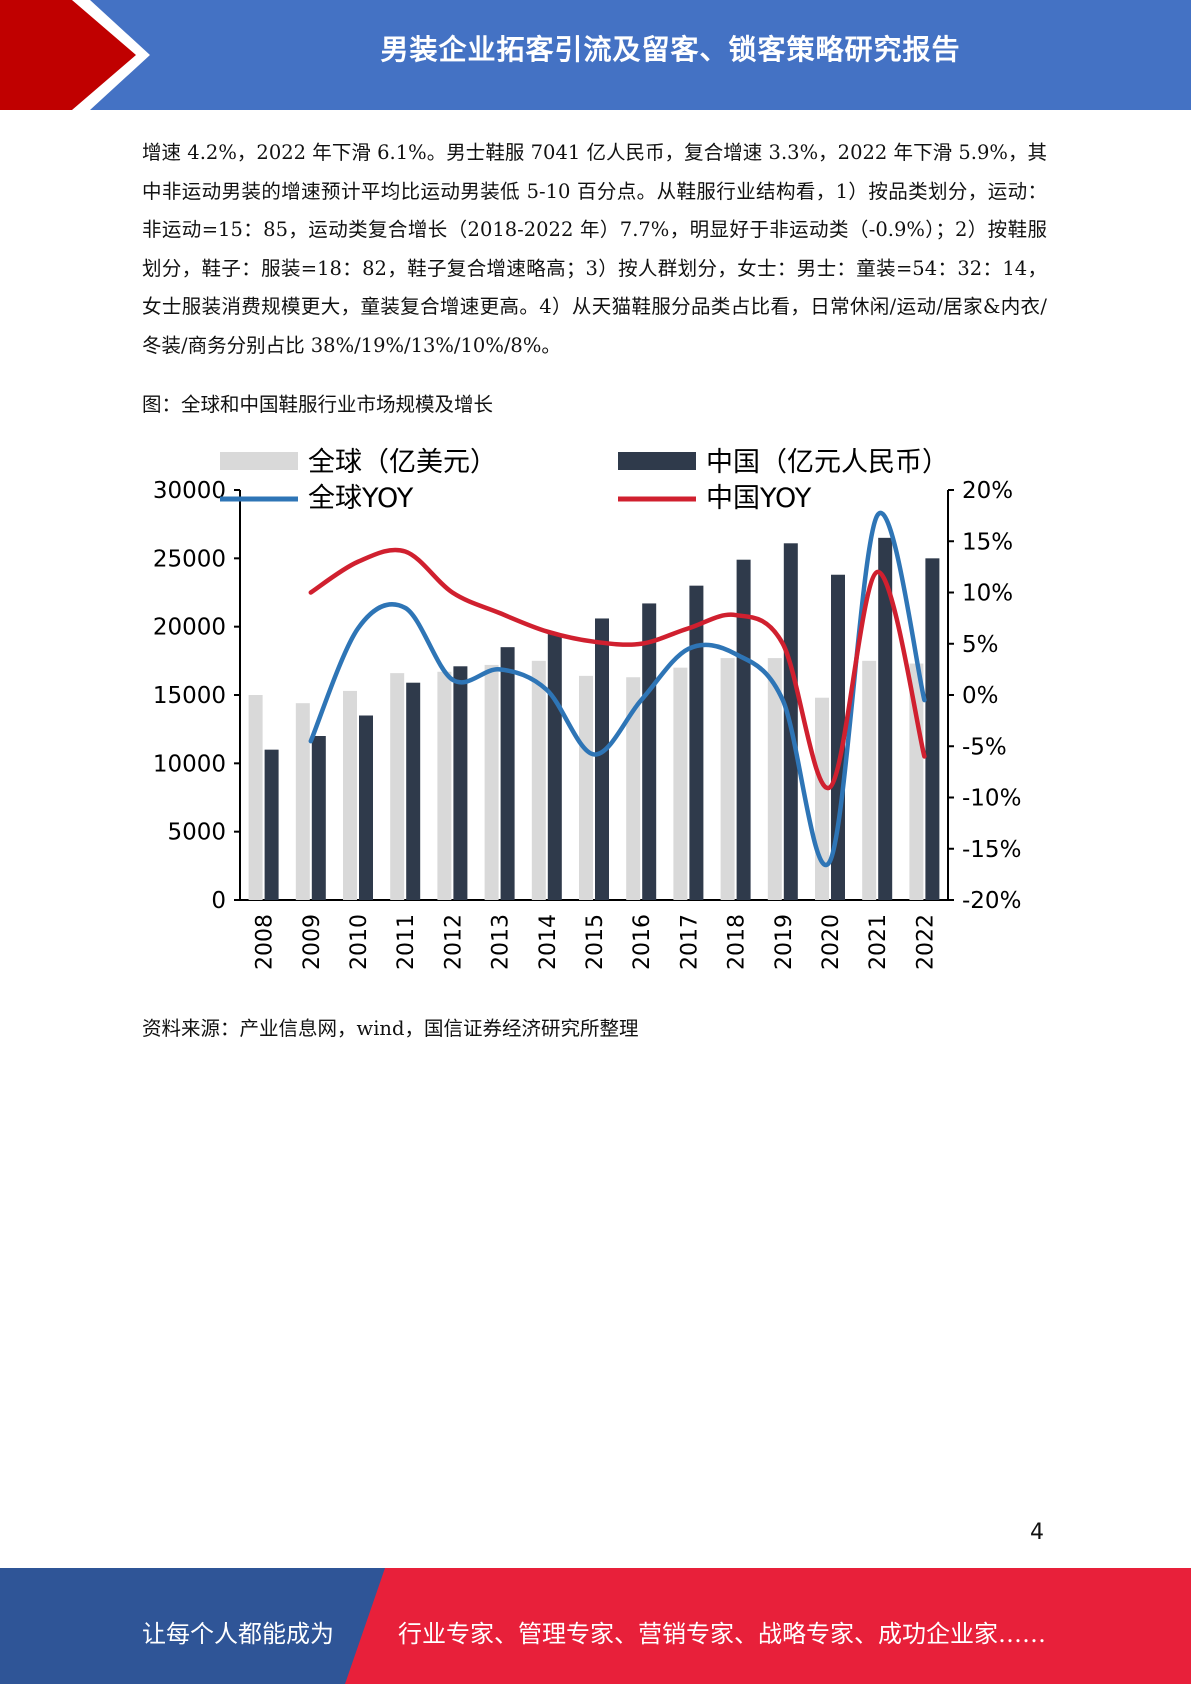 The height and width of the screenshot is (1684, 1191). What do you see at coordinates (987, 491) in the screenshot?
I see `right-tick-label: 20%` at bounding box center [987, 491].